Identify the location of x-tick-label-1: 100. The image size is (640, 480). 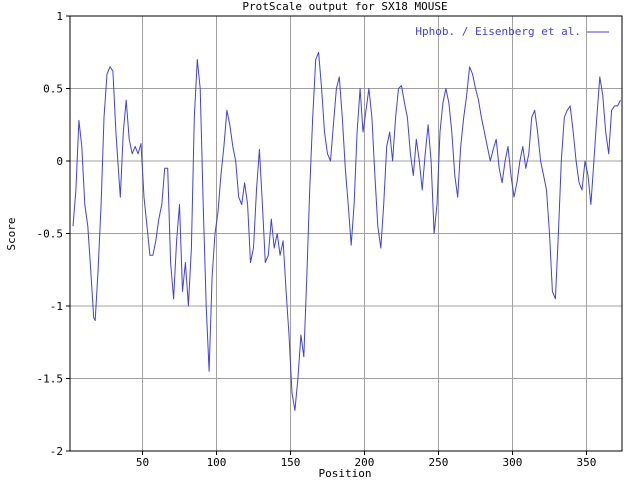
(217, 462).